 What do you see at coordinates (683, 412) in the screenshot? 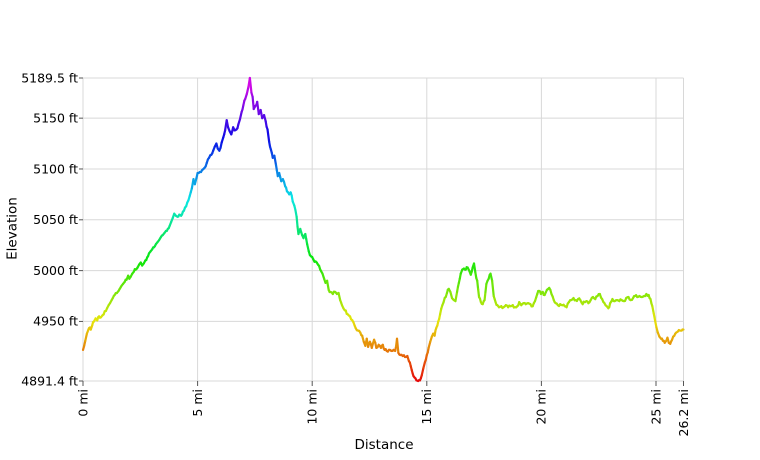
I see `x-tick-label: 26.2 mi` at bounding box center [683, 412].